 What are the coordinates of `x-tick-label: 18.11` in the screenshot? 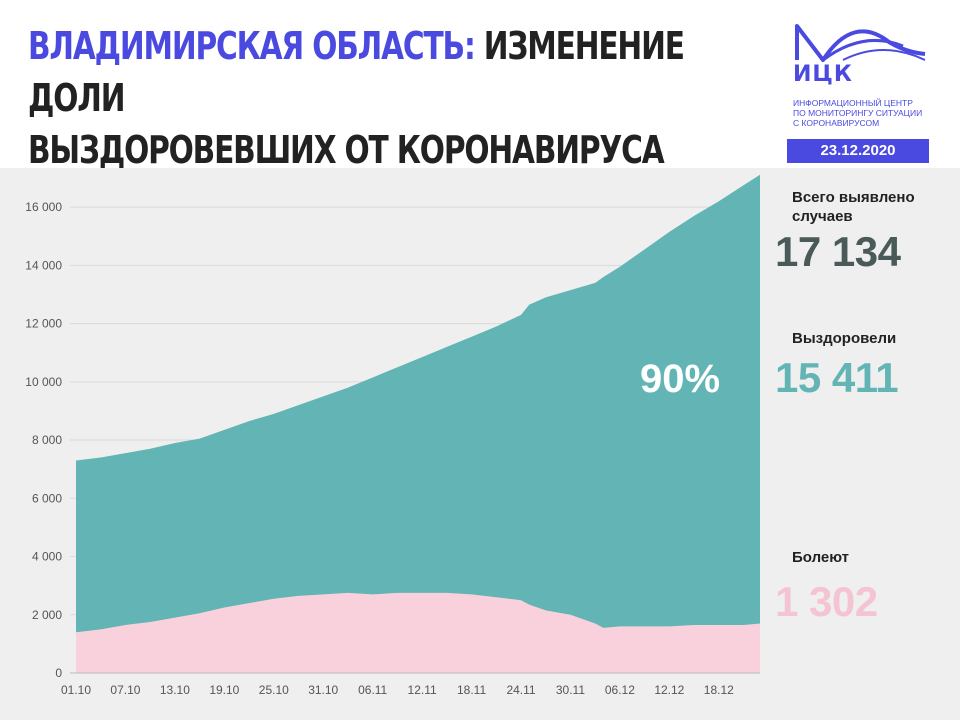 It's located at (471, 690).